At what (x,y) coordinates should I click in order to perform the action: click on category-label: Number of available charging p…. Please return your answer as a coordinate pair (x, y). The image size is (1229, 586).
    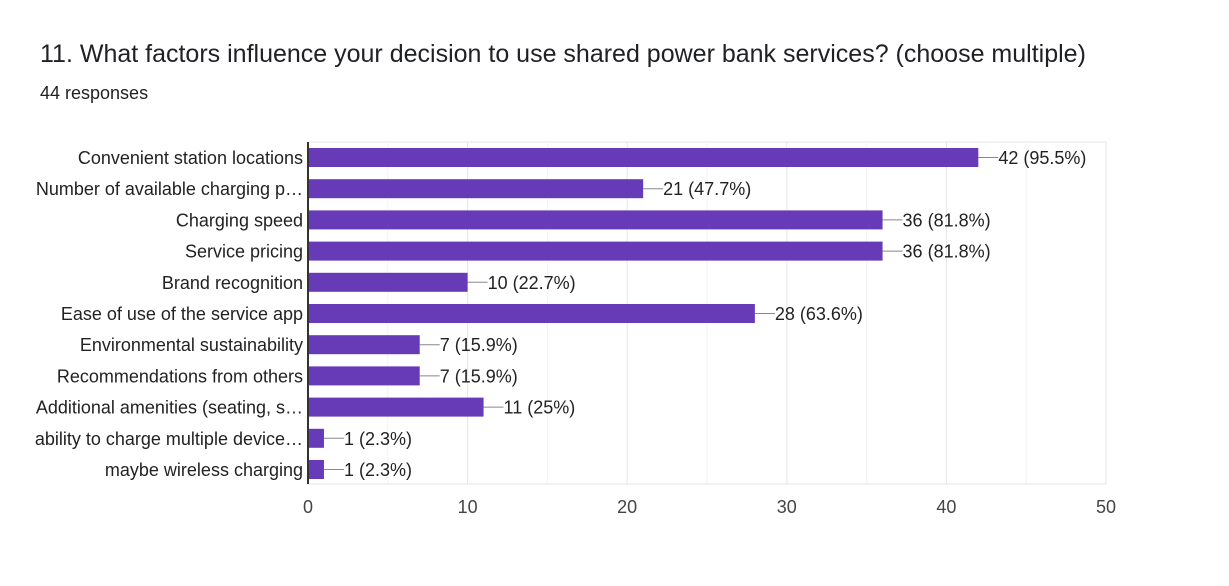
    Looking at the image, I should click on (169, 189).